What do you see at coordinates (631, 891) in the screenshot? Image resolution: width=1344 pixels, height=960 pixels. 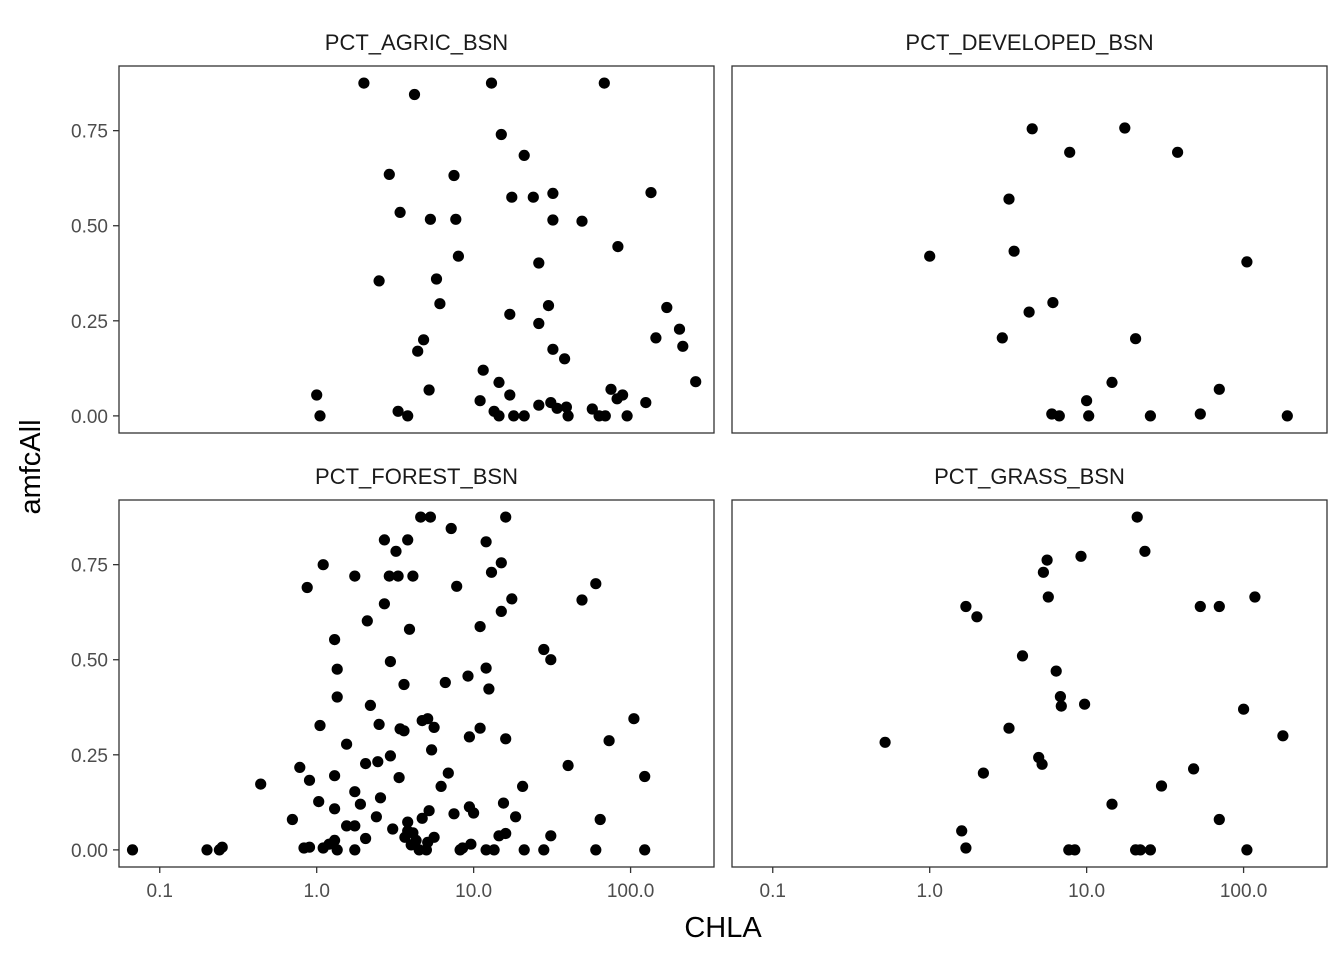 I see `x-tick-label: 100.0` at bounding box center [631, 891].